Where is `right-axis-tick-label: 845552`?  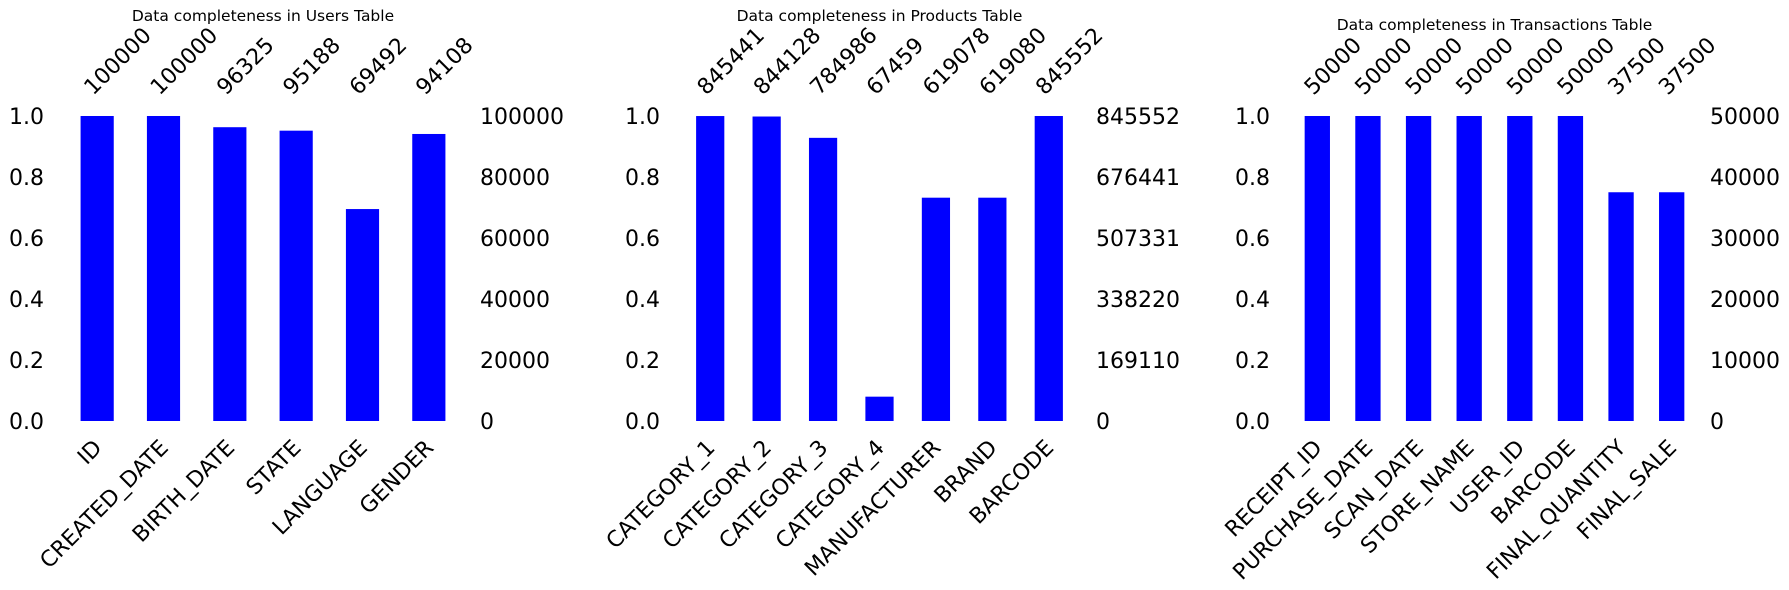
right-axis-tick-label: 845552 is located at coordinates (1138, 117).